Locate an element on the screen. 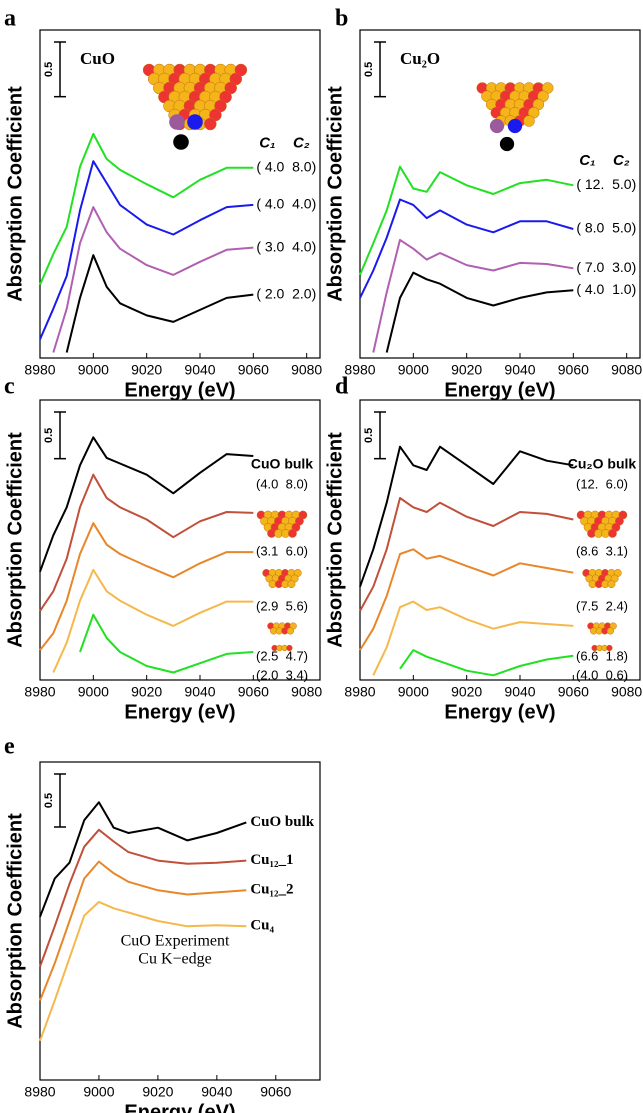  series-label: ( 4.0 4.0) is located at coordinates (286, 204).